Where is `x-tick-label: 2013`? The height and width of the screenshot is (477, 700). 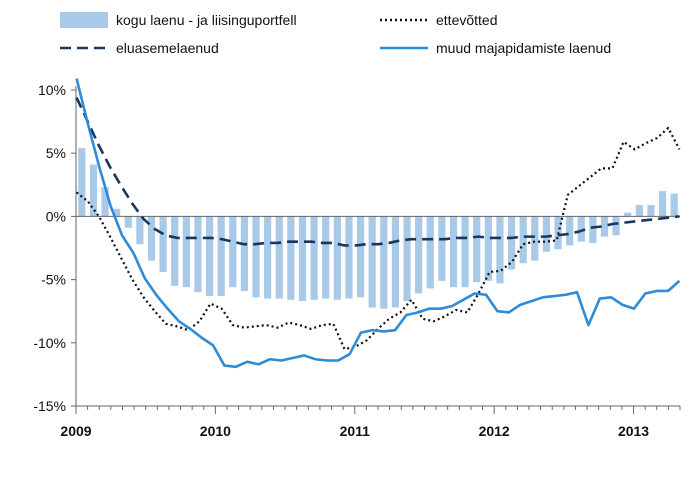 x-tick-label: 2013 is located at coordinates (633, 431).